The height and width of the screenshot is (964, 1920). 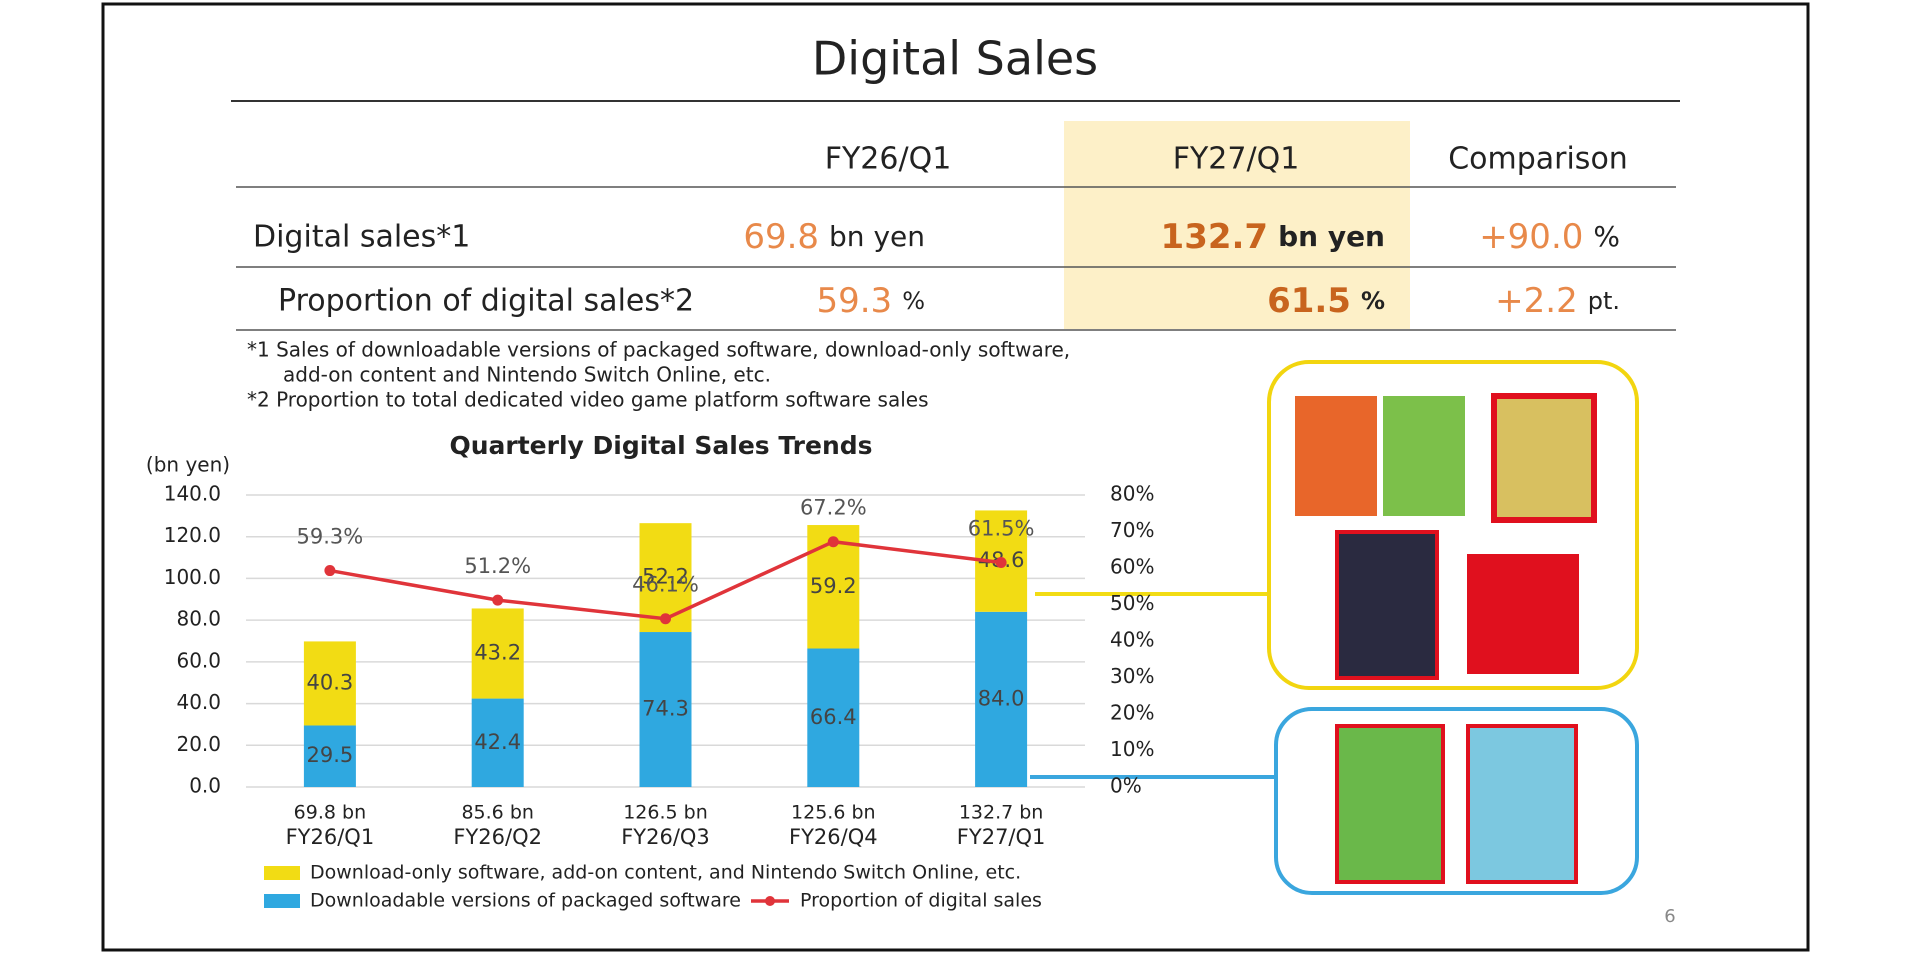 I want to click on x-tick-label: FY26/Q1, so click(x=330, y=837).